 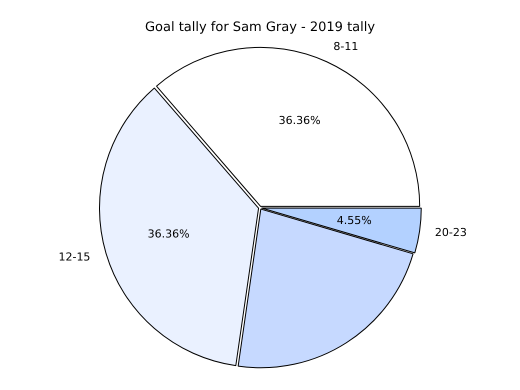 What do you see at coordinates (345, 46) in the screenshot?
I see `slice-label: 8-11` at bounding box center [345, 46].